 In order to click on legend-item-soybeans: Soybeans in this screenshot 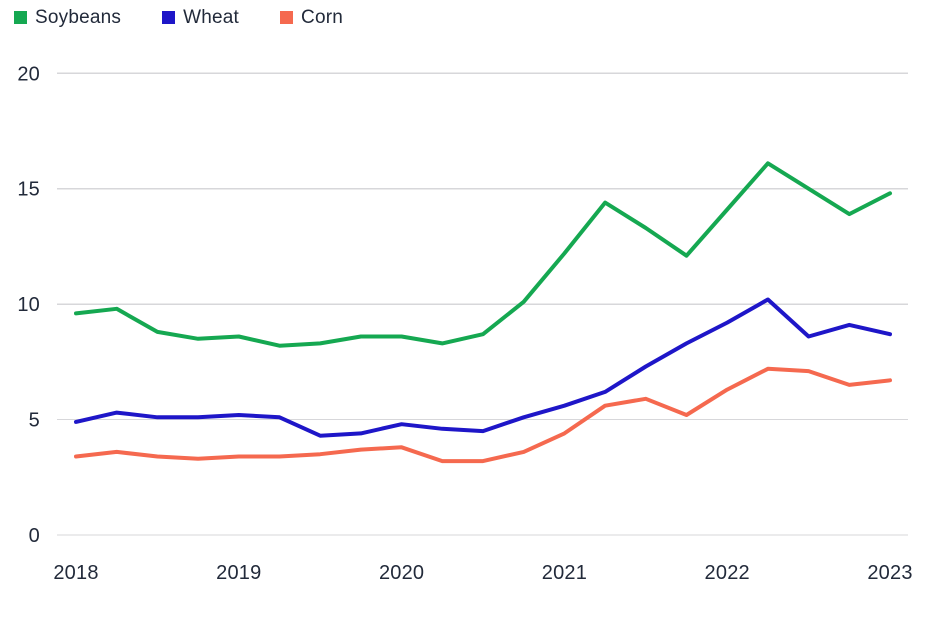, I will do `click(67, 17)`.